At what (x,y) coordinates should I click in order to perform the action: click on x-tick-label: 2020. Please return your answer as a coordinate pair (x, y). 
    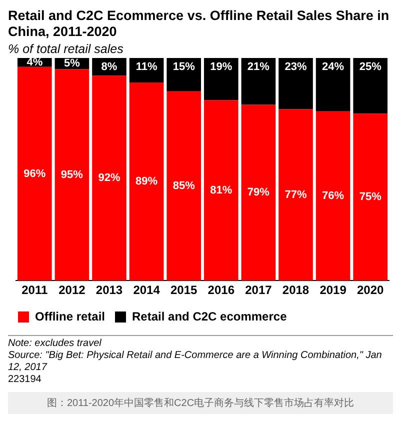
    Looking at the image, I should click on (370, 290).